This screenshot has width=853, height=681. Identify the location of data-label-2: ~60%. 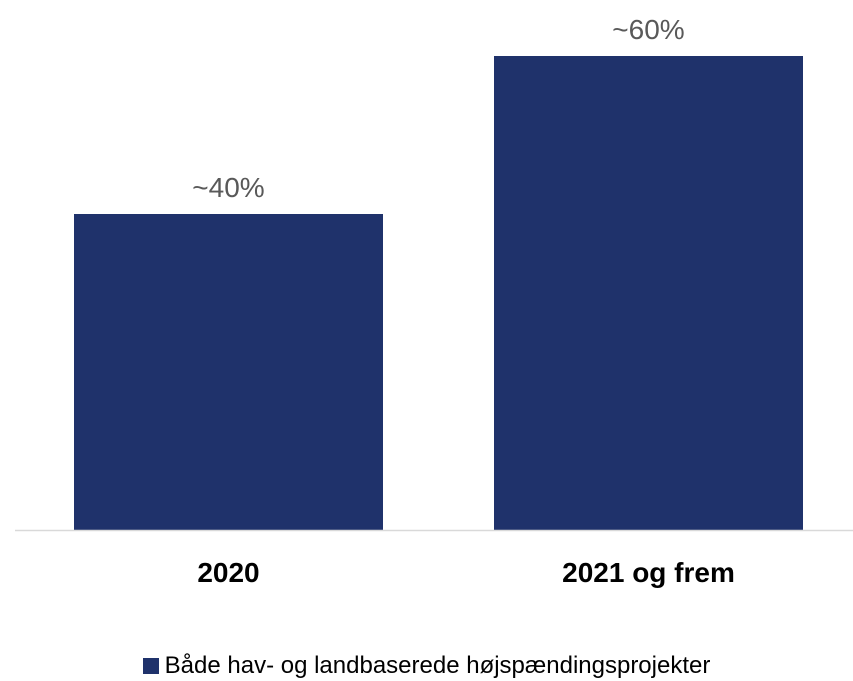
(648, 29).